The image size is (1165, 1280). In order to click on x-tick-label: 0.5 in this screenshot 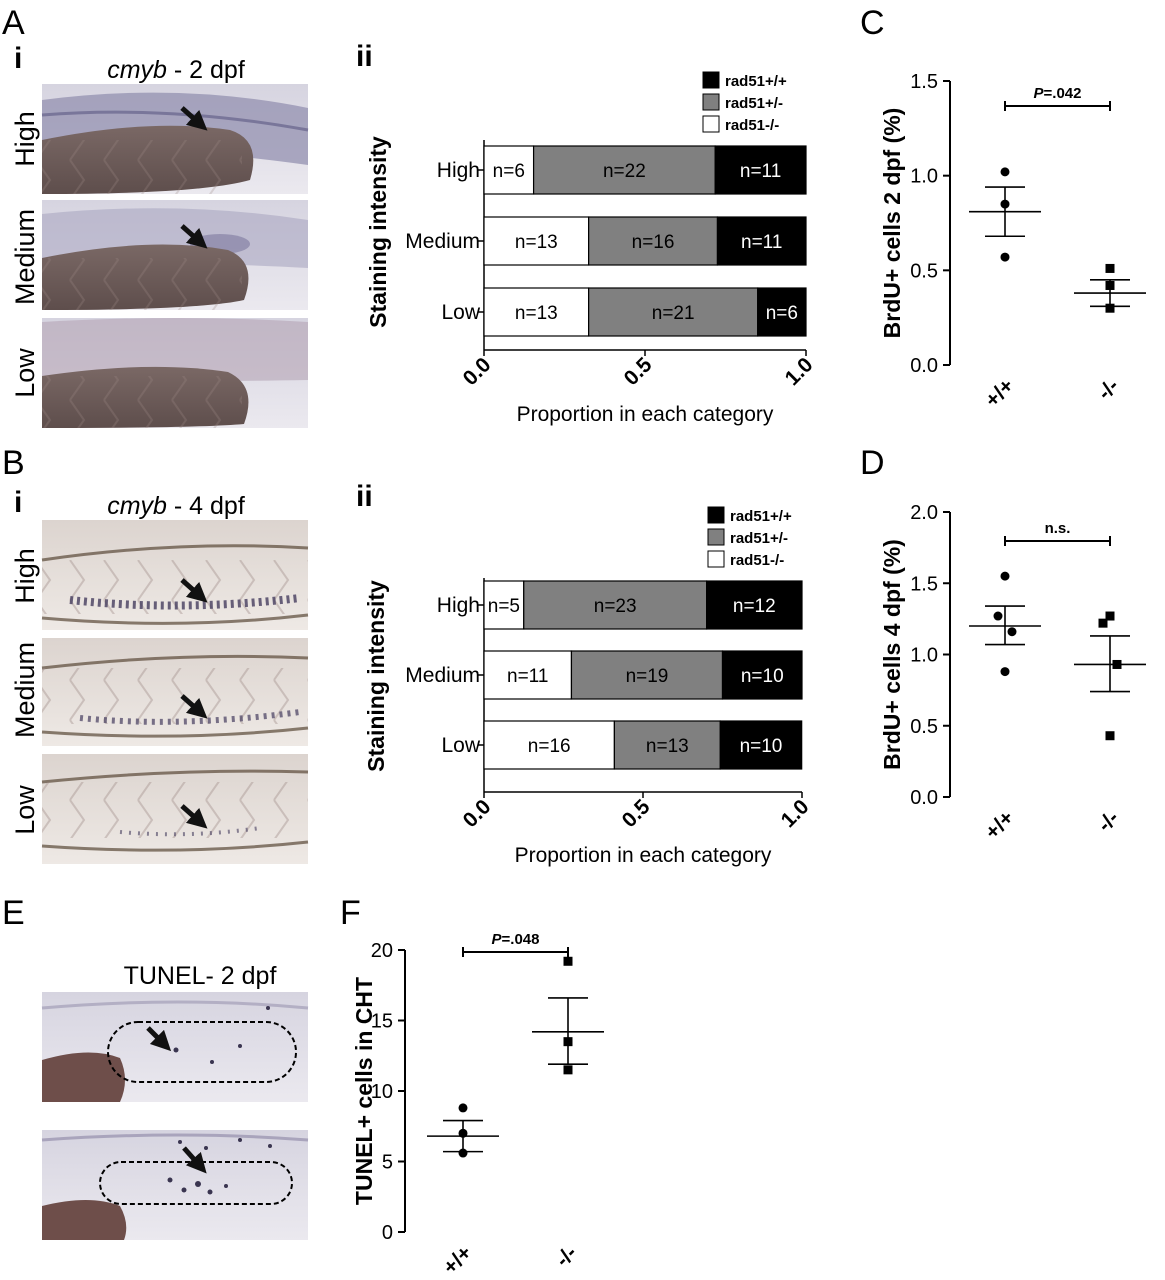, I will do `click(636, 813)`.